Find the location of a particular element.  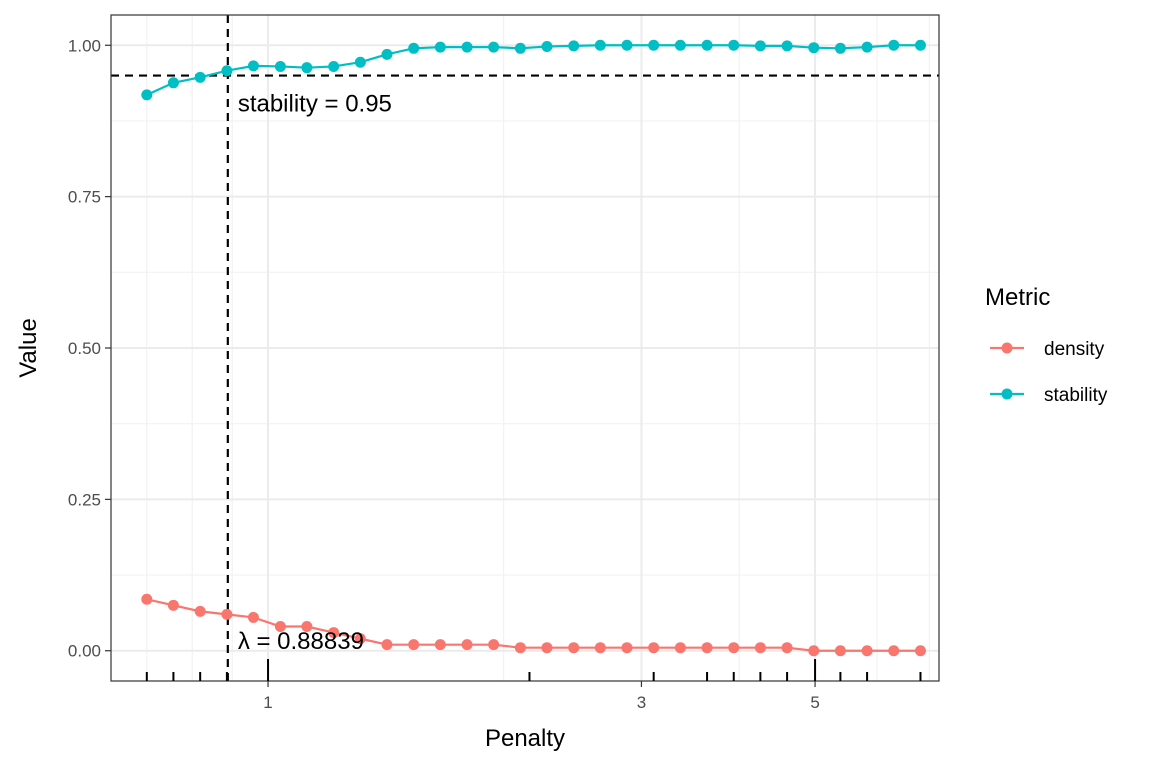

x-tick-label: 1 is located at coordinates (267, 702).